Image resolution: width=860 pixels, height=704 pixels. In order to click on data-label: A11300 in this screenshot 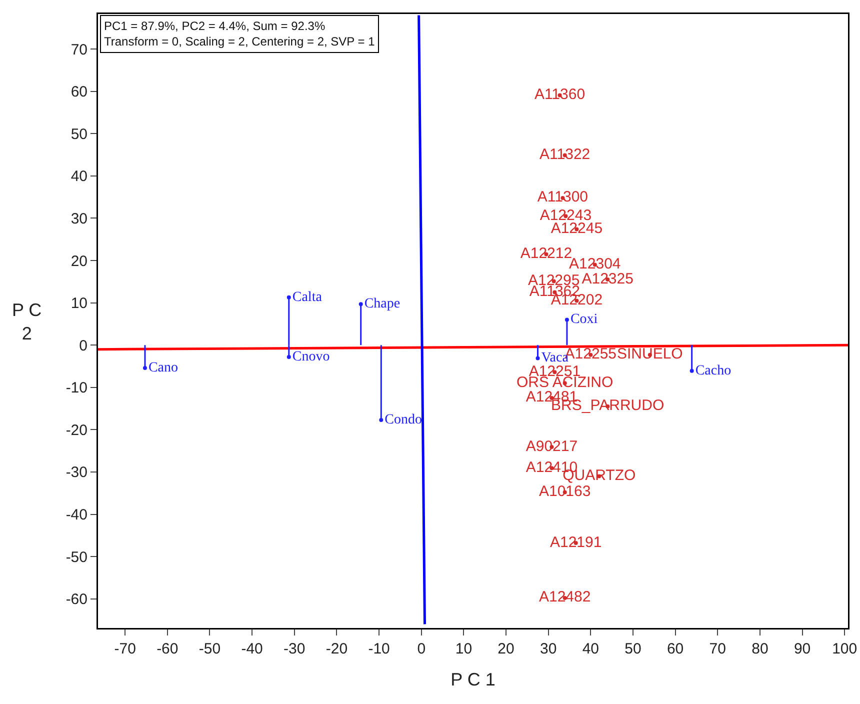, I will do `click(562, 197)`.